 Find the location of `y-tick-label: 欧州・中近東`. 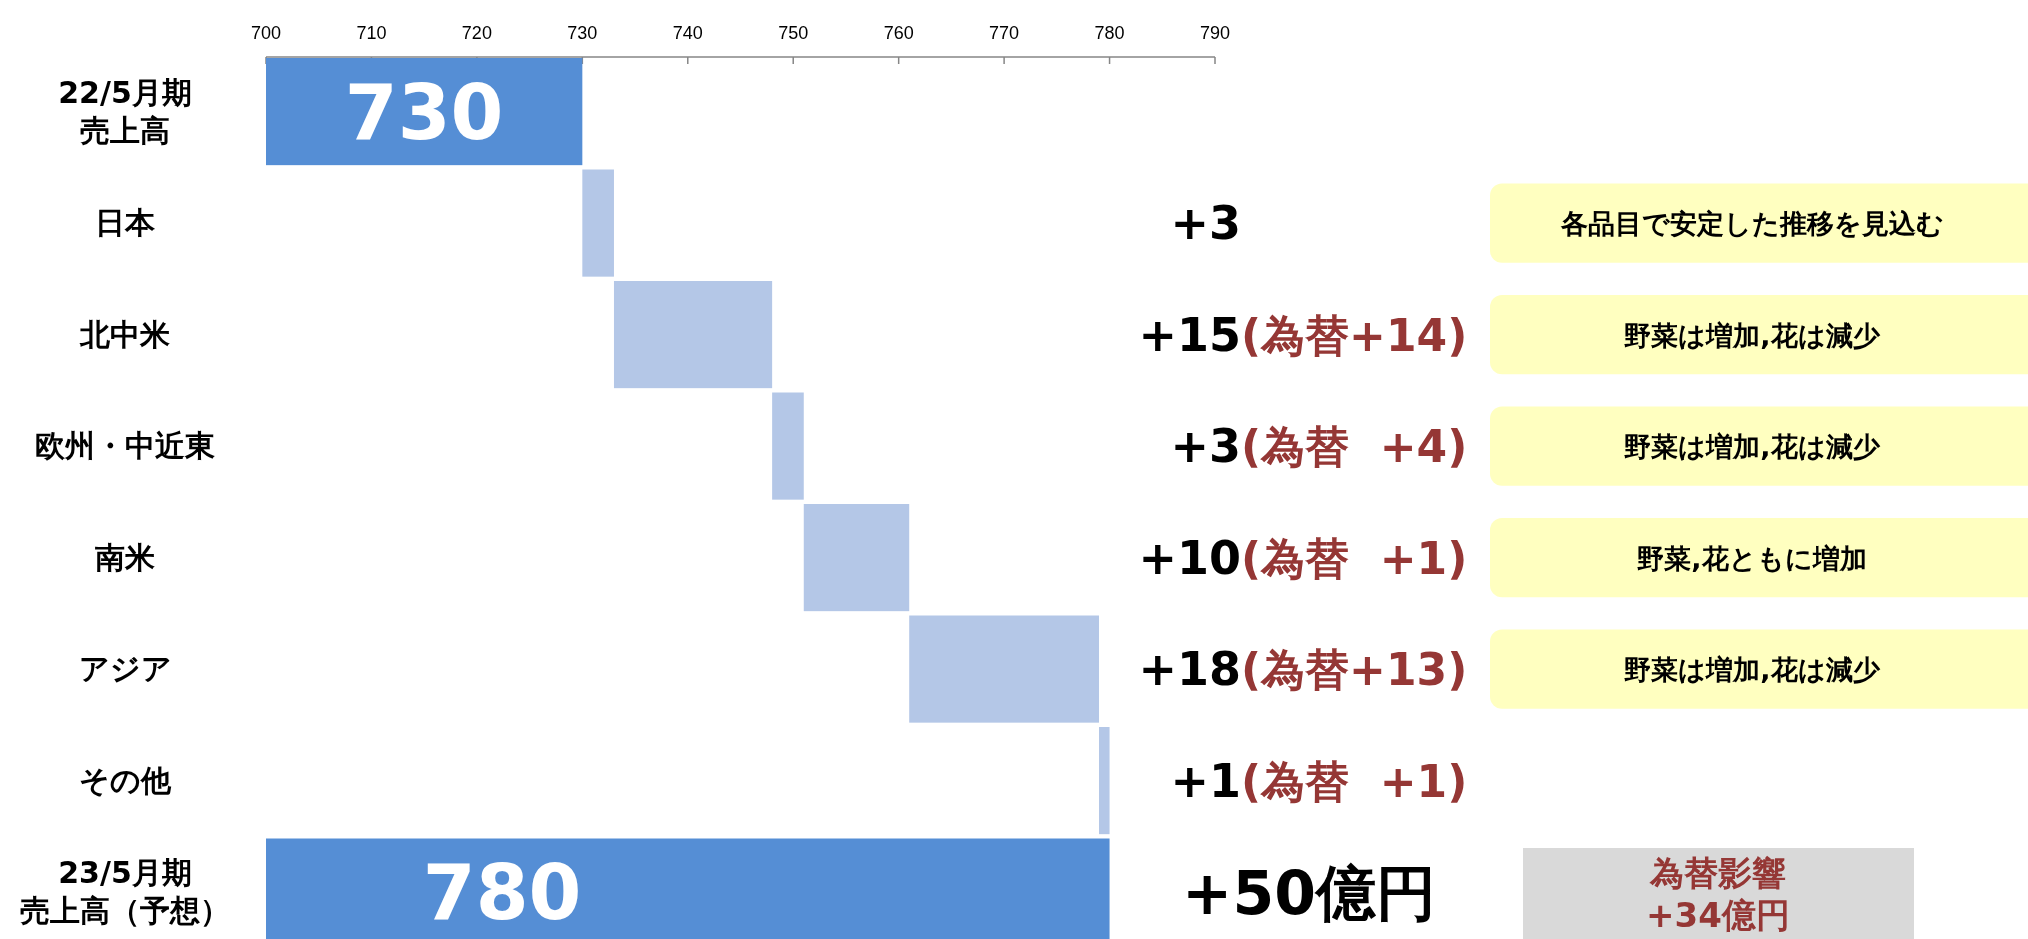

y-tick-label: 欧州・中近東 is located at coordinates (125, 446).